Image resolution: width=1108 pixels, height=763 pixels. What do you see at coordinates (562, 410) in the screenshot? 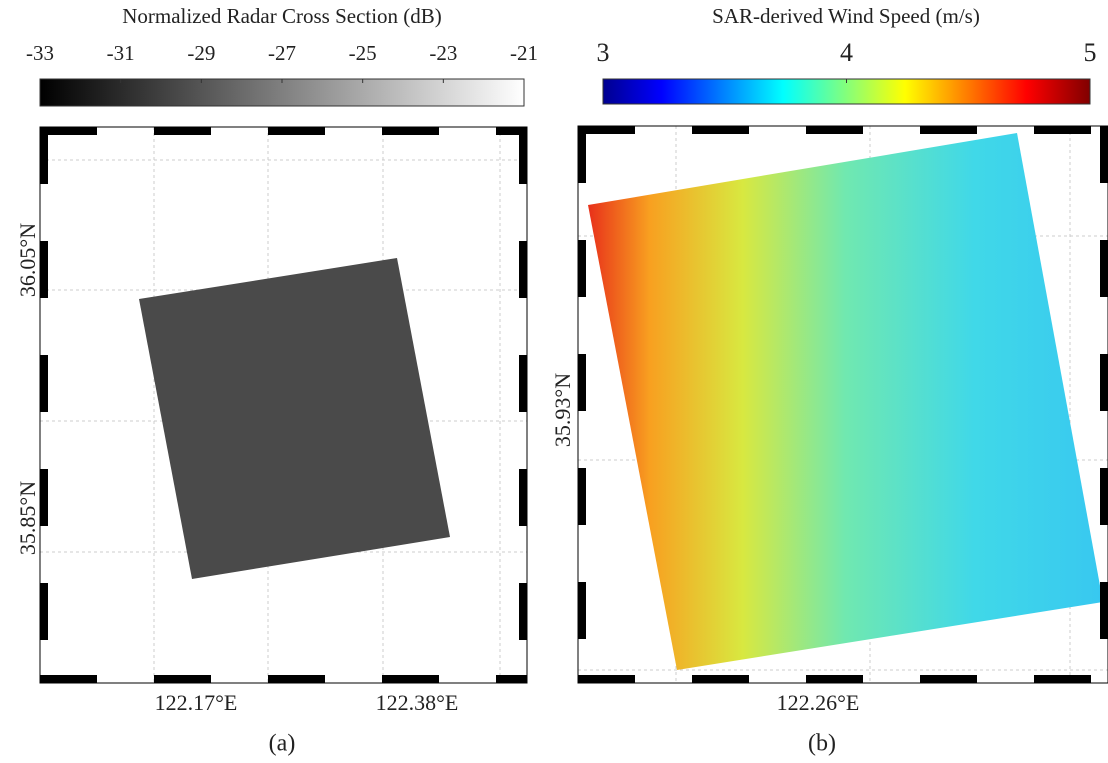
I see `lat-label: 35.93°N` at bounding box center [562, 410].